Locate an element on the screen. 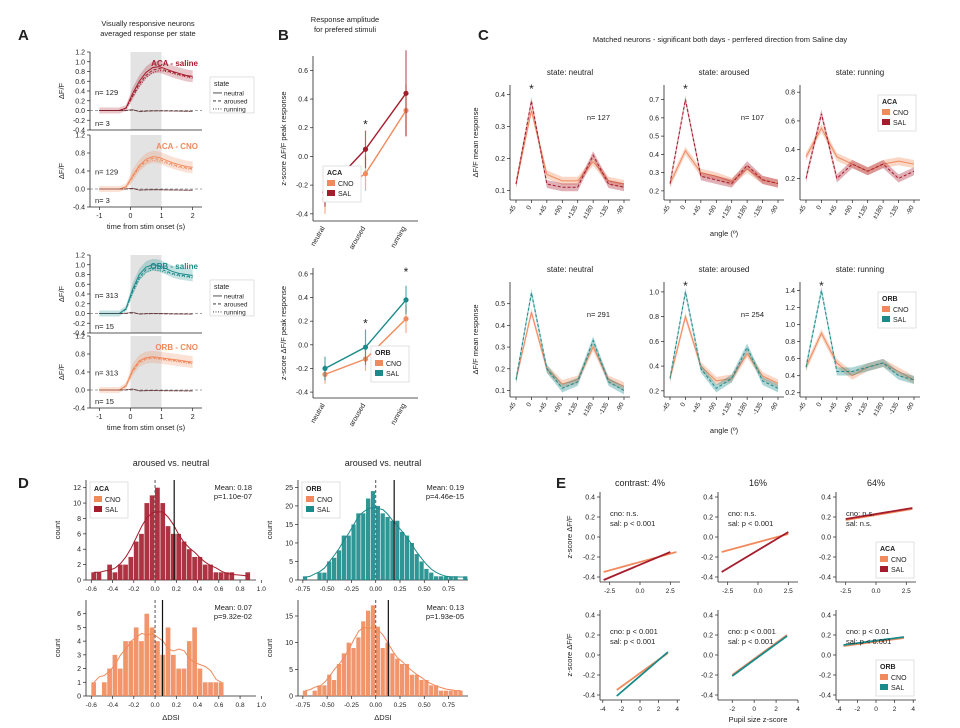 Image resolution: width=960 pixels, height=728 pixels. subplot-title: state: neutral is located at coordinates (570, 72).